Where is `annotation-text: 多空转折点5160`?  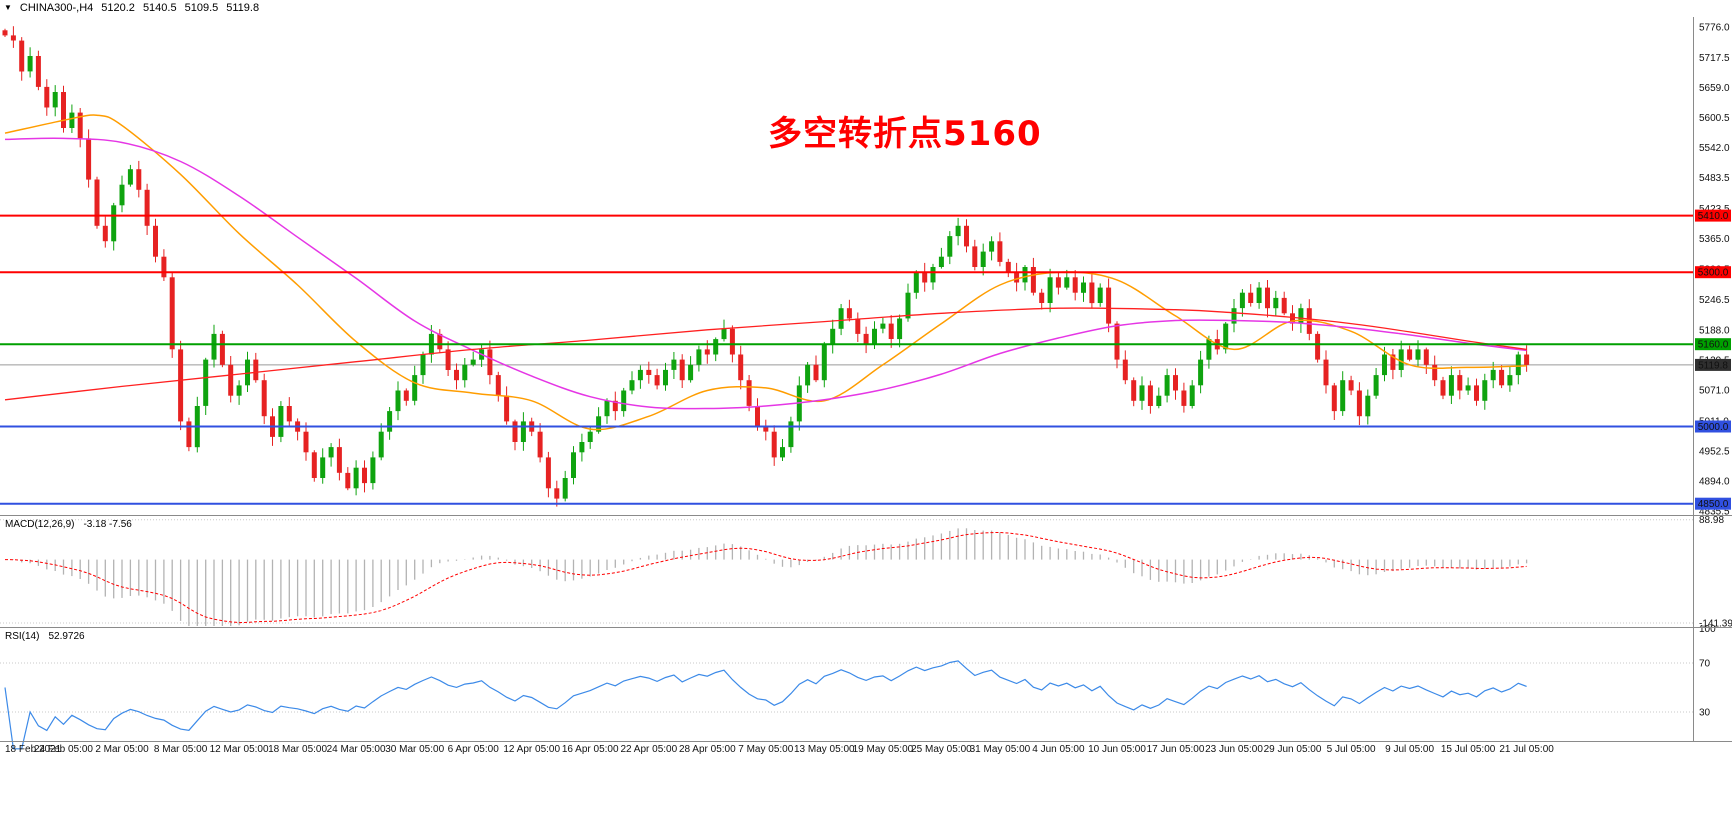 annotation-text: 多空转折点5160 is located at coordinates (905, 134).